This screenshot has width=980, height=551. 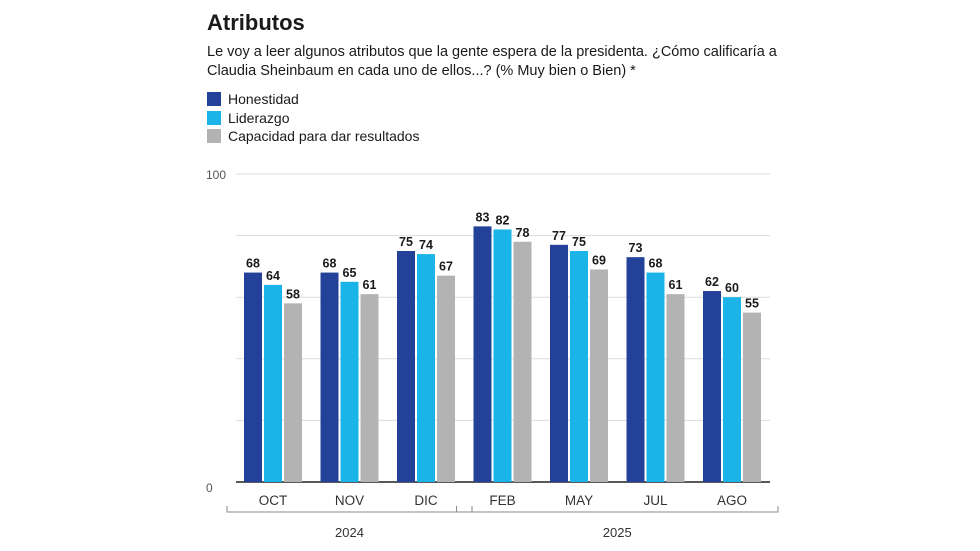 I want to click on x-tick-label: OCT, so click(x=273, y=500).